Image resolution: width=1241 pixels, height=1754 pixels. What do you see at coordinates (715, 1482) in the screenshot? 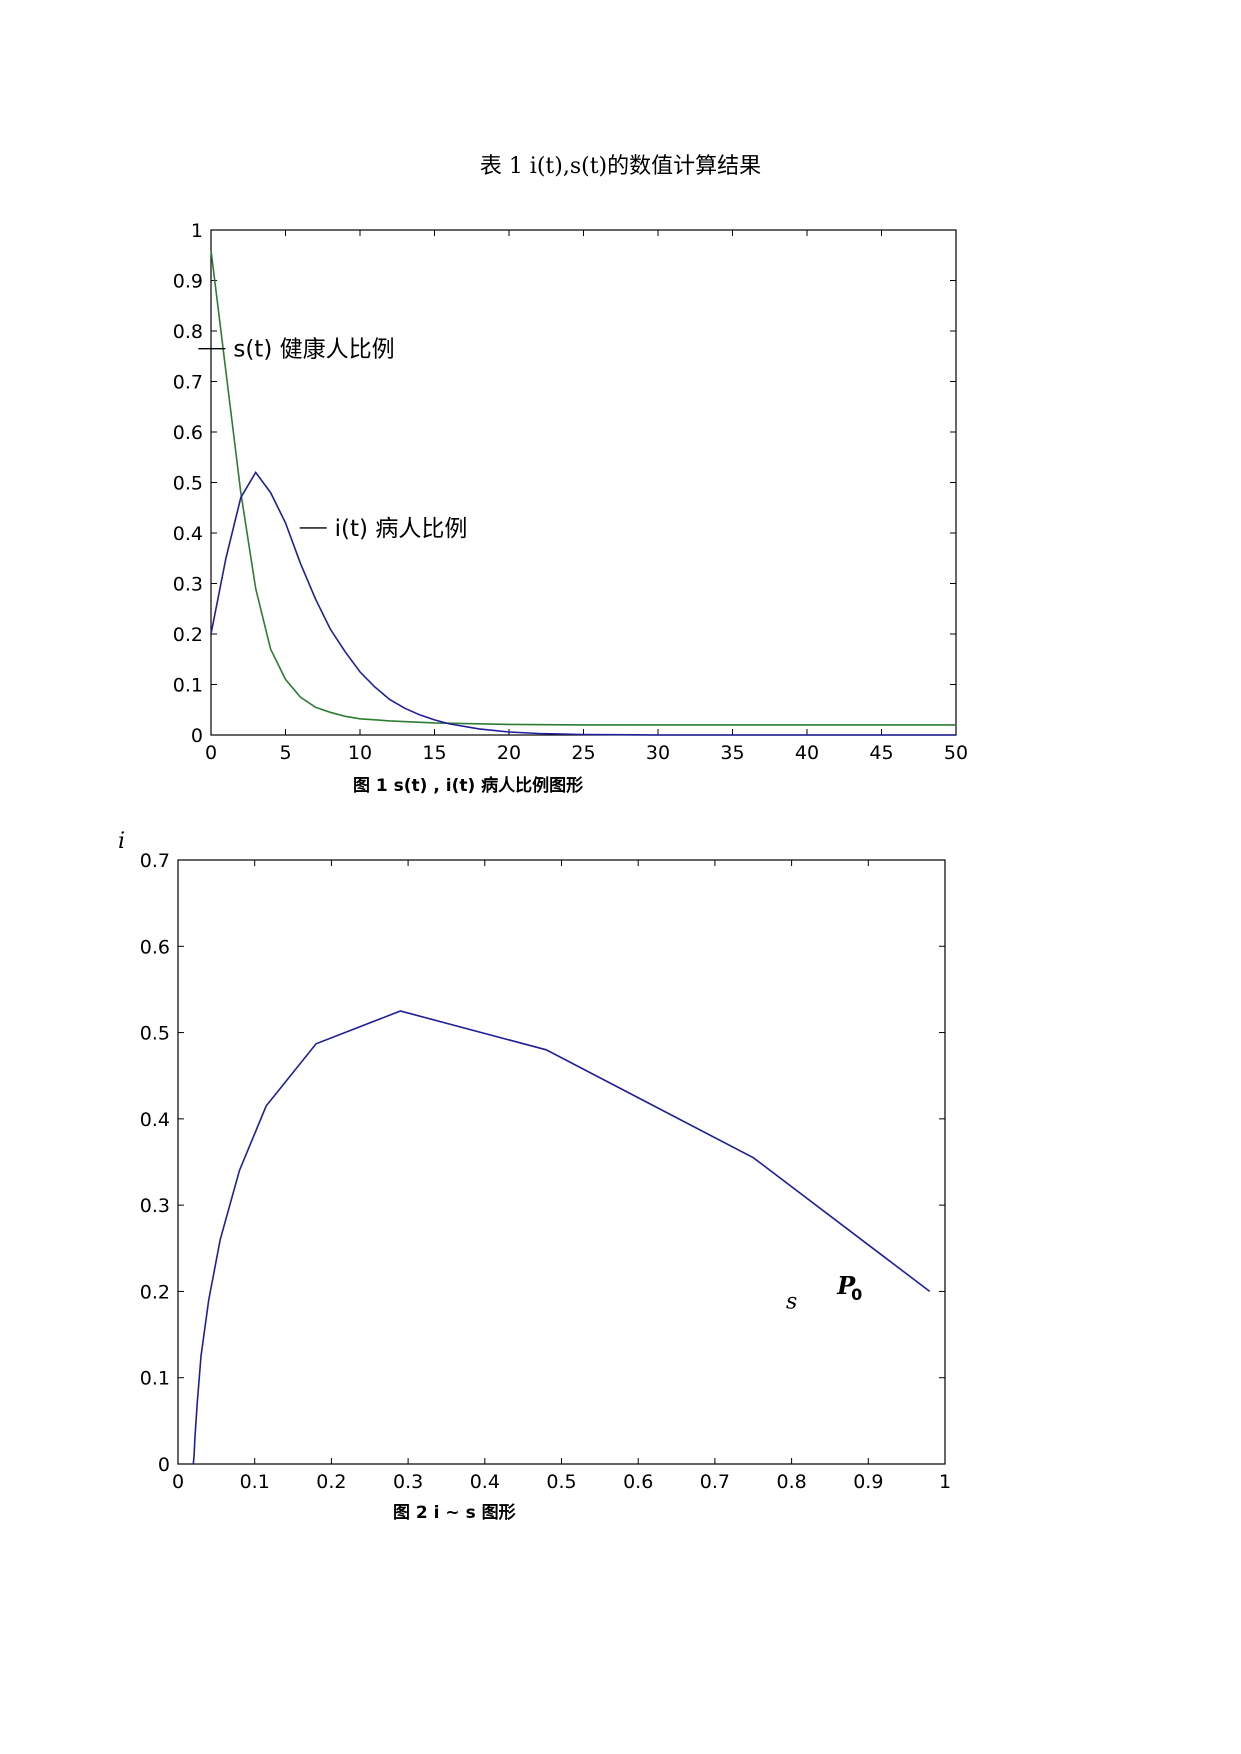
I see `x-tick-label: 0.7` at bounding box center [715, 1482].